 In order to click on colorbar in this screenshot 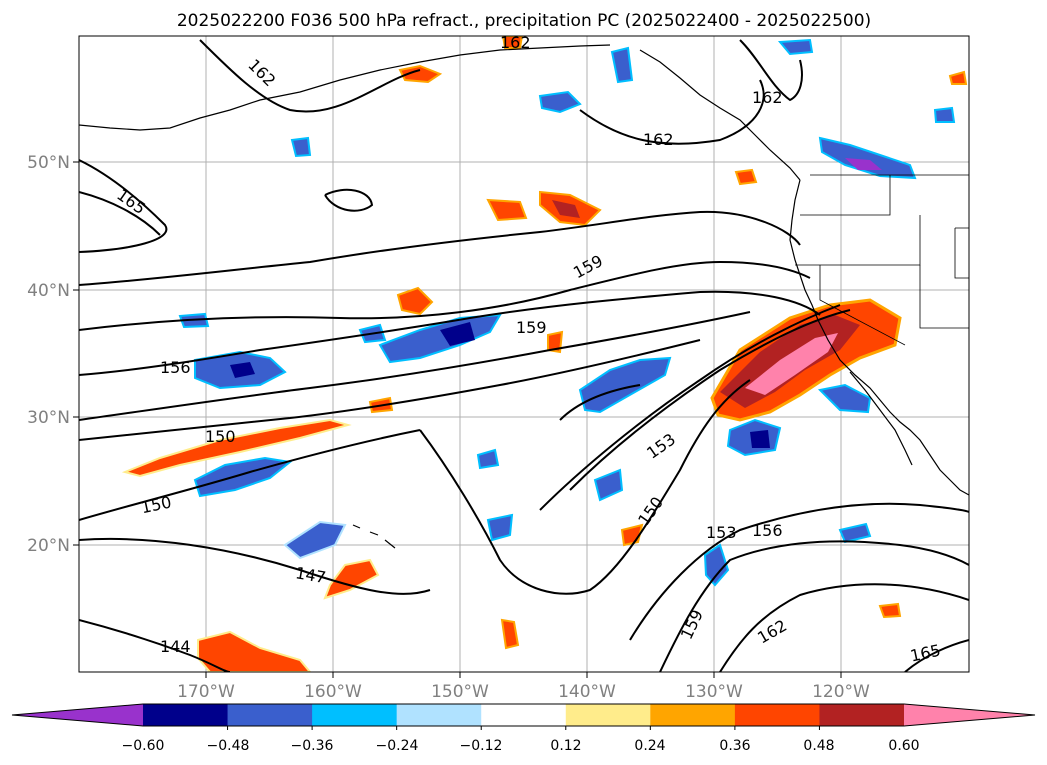, I will do `click(523, 716)`.